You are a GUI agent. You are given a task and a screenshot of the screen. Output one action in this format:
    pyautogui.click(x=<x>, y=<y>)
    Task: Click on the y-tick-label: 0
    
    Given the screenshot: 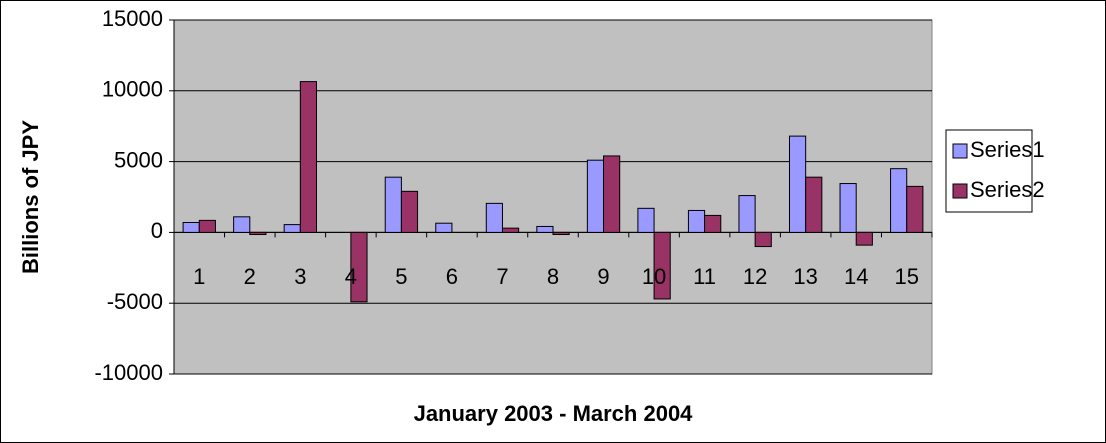 What is the action you would take?
    pyautogui.click(x=157, y=230)
    